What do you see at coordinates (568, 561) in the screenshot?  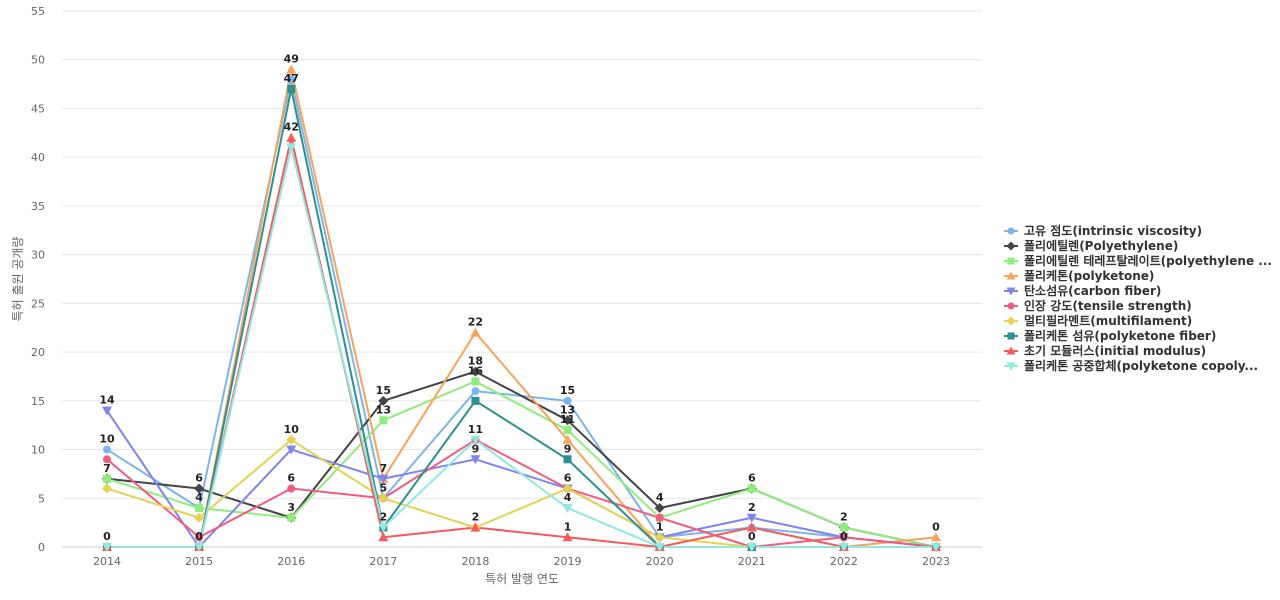 I see `x-tick-label: 2019` at bounding box center [568, 561].